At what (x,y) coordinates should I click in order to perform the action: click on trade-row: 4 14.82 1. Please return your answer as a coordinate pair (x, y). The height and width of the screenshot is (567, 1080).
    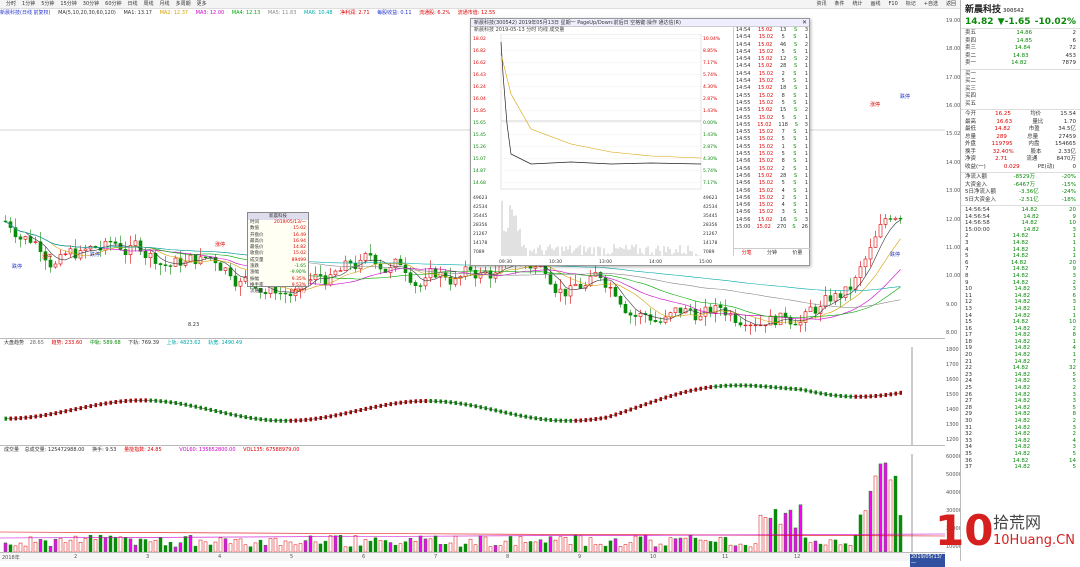
    Looking at the image, I should click on (1020, 250).